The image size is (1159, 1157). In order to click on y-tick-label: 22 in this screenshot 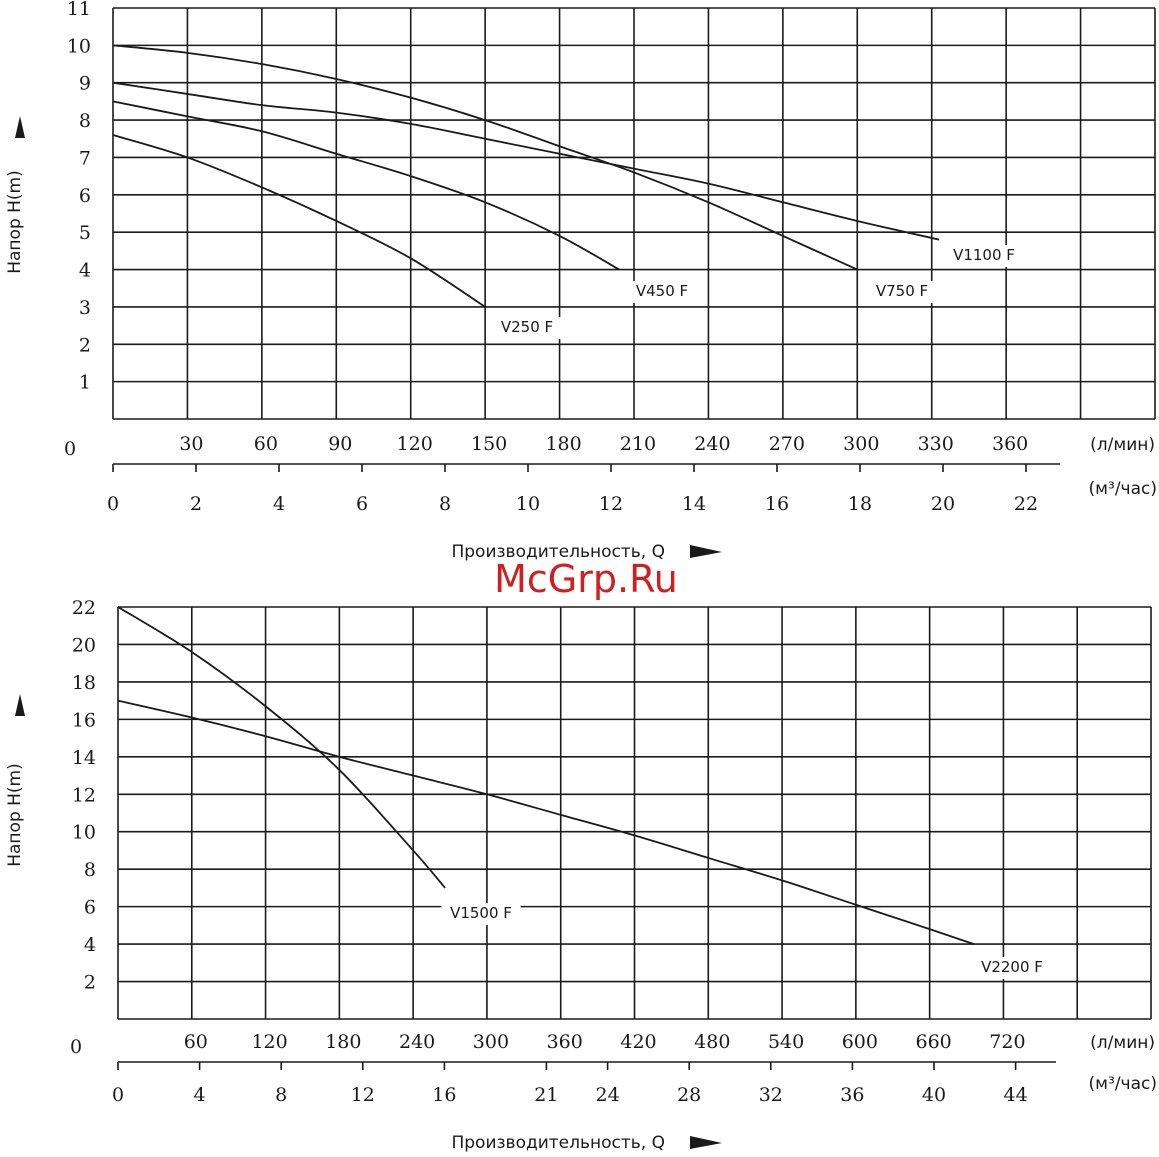, I will do `click(84, 608)`.